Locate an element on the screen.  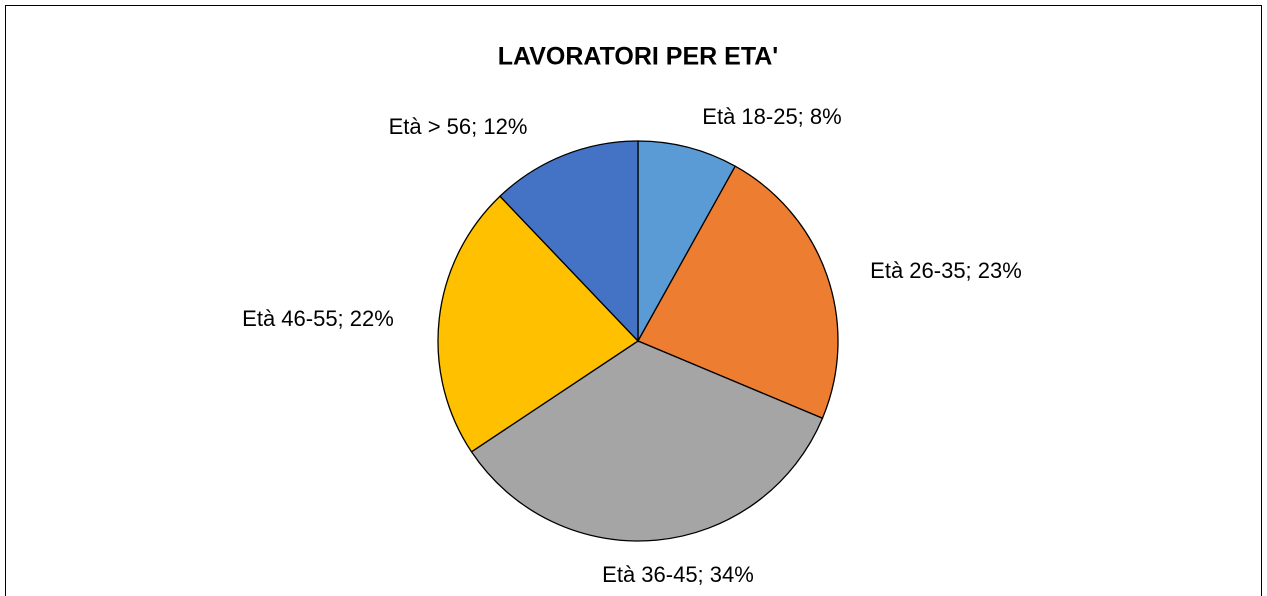
data-label: Età 26-35; 23% is located at coordinates (946, 270).